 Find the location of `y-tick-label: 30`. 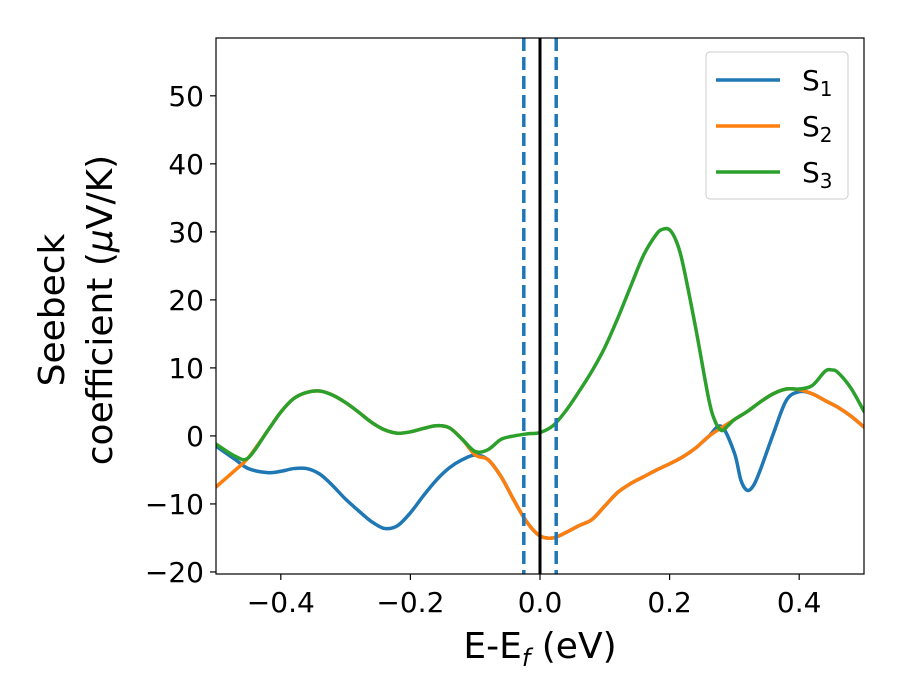

y-tick-label: 30 is located at coordinates (186, 232).